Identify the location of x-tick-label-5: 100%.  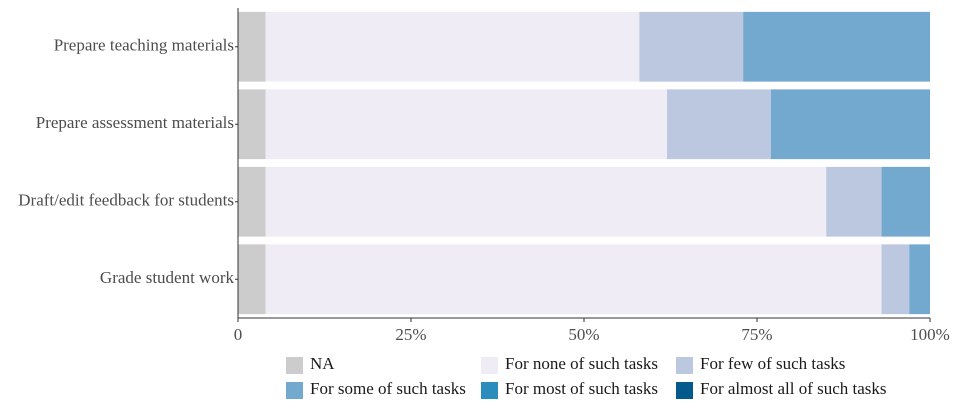
(930, 334).